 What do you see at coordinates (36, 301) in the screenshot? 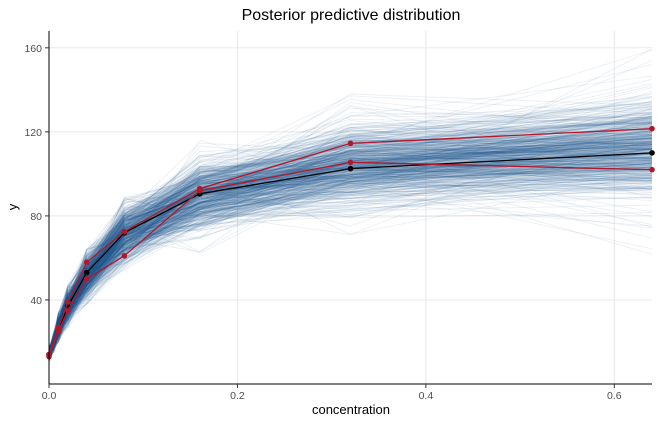
I see `y-tick-label: 40` at bounding box center [36, 301].